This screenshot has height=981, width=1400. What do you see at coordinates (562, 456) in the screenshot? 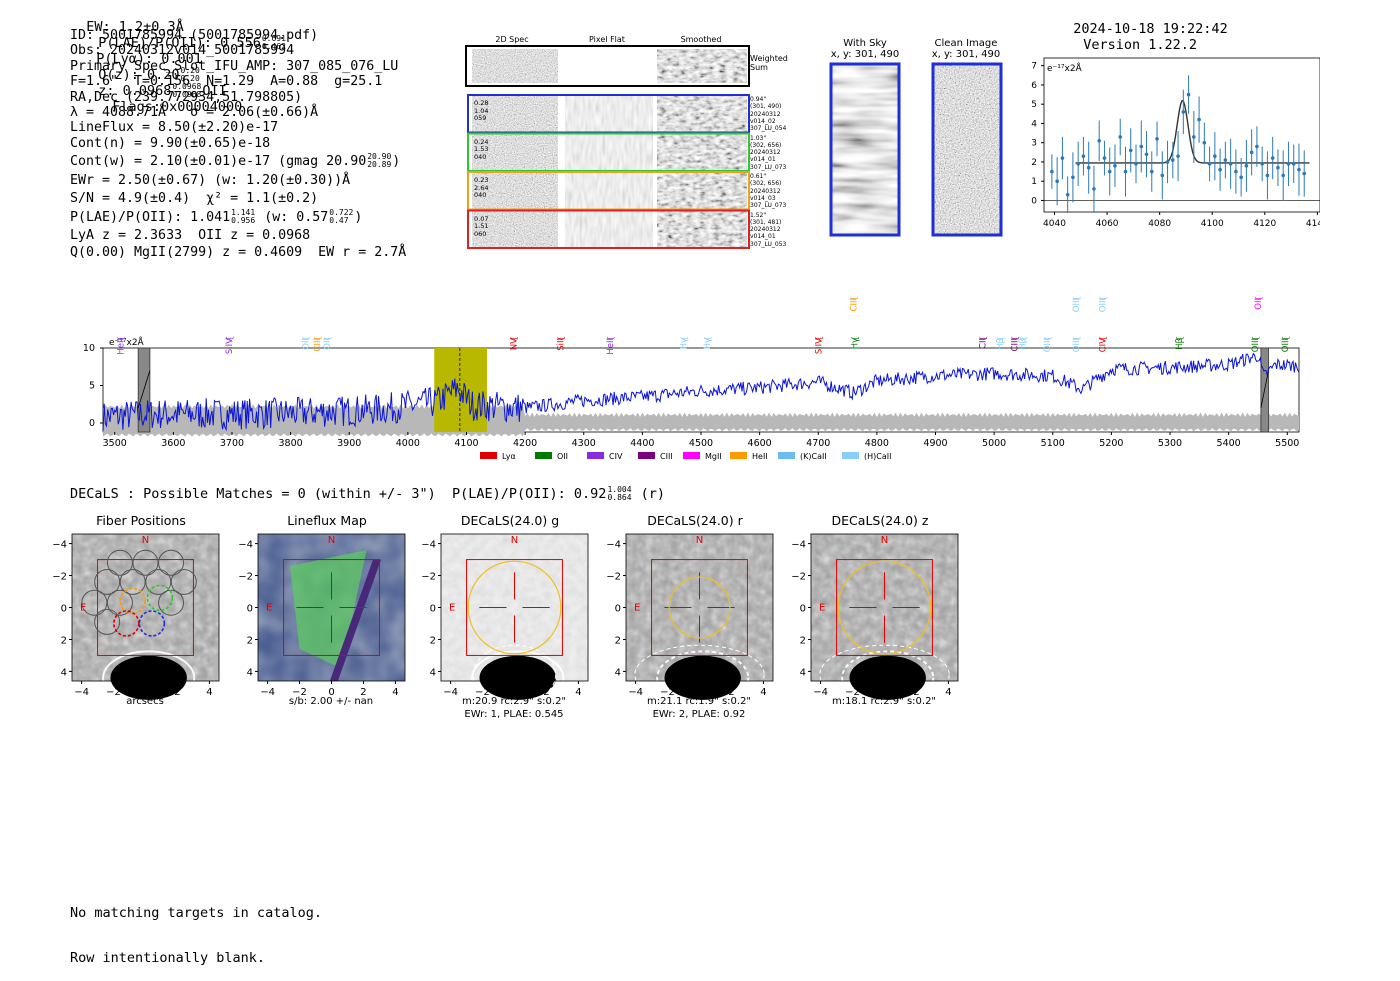
I see `legend-label: OII` at bounding box center [562, 456].